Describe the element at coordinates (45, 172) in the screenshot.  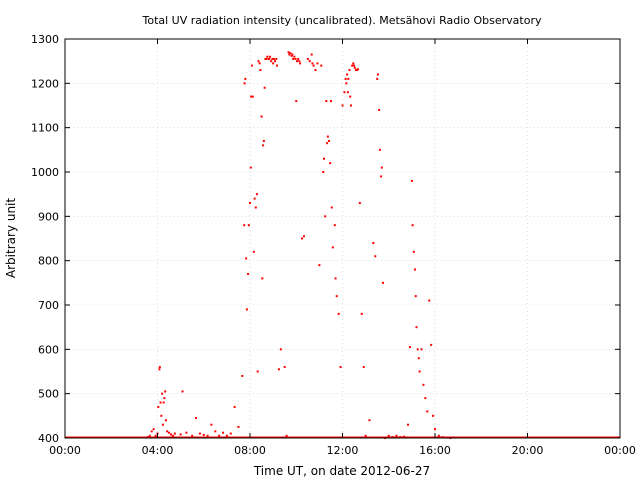
I see `y-tick-label: 1000` at that location.